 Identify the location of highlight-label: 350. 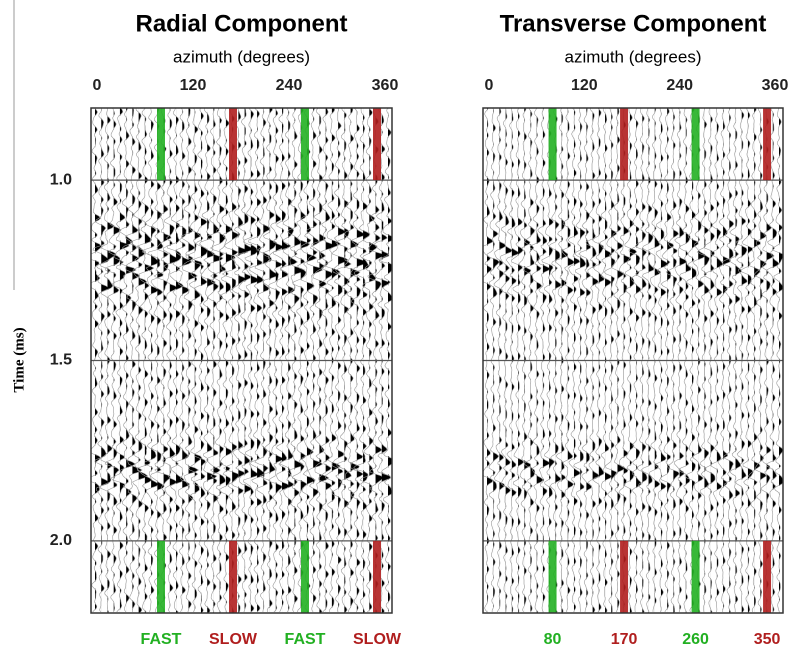
(767, 639).